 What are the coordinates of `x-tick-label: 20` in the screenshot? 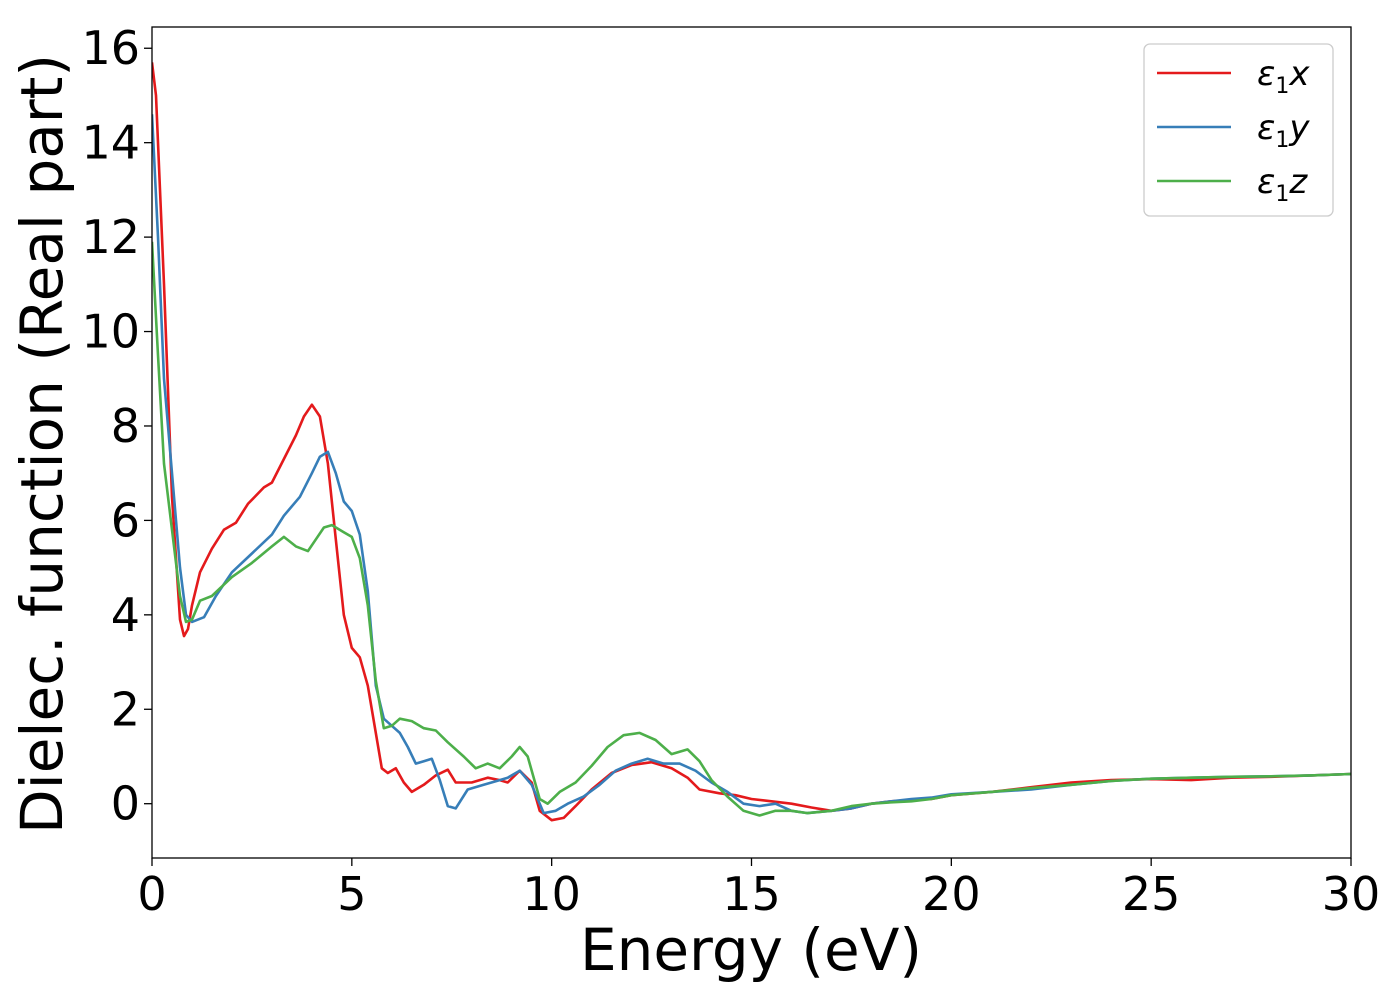 It's located at (951, 894).